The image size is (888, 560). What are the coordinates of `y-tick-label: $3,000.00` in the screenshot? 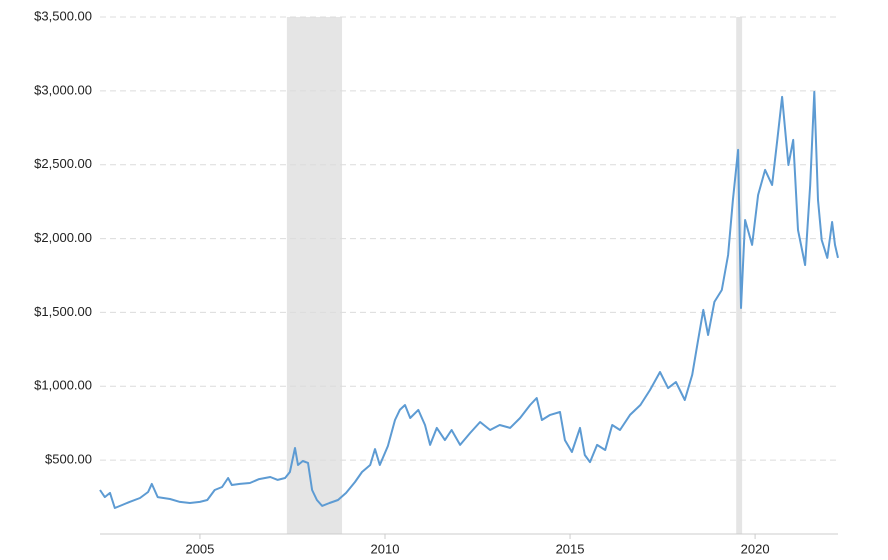 It's located at (63, 89).